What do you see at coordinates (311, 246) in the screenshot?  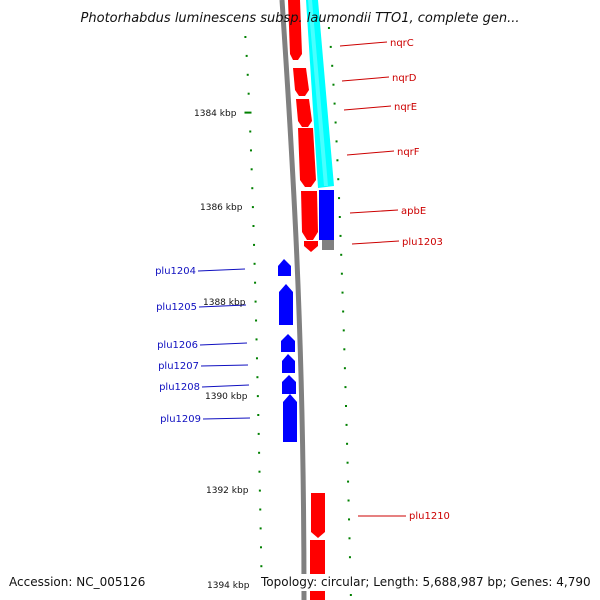 I see `gene-bar-plu1203` at bounding box center [311, 246].